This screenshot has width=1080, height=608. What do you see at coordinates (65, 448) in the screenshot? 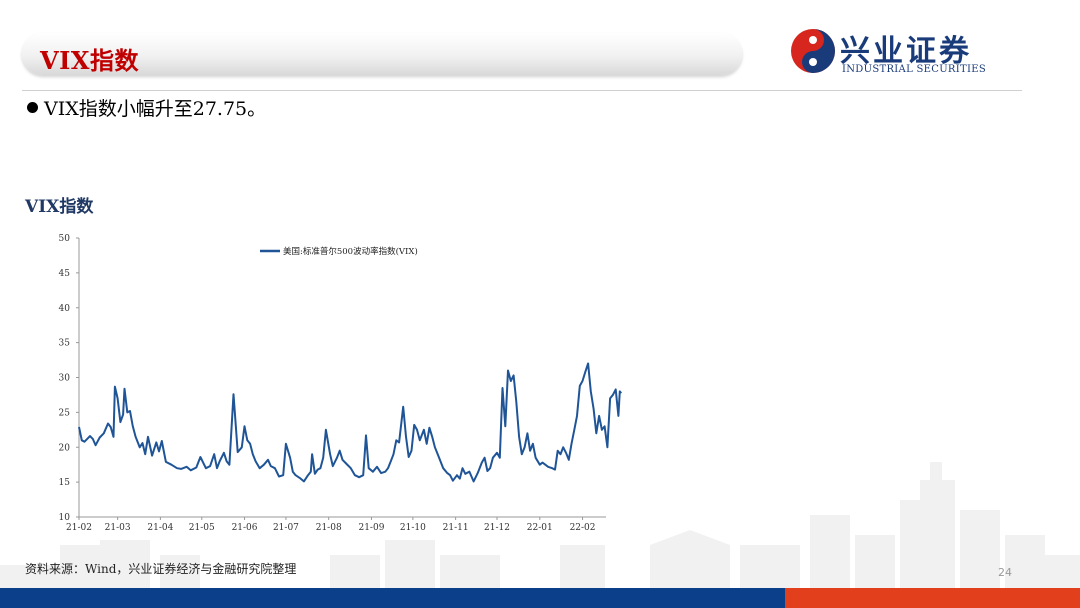
I see `y-tick-label: 20` at bounding box center [65, 448].